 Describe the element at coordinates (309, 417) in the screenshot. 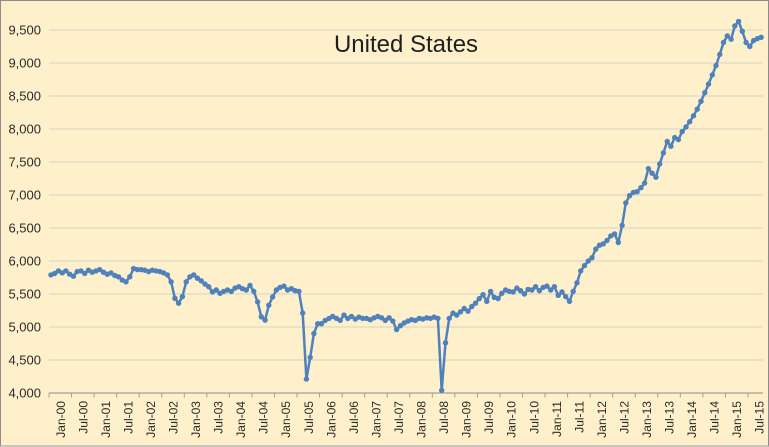

I see `x-tick-label: Jul-05` at that location.